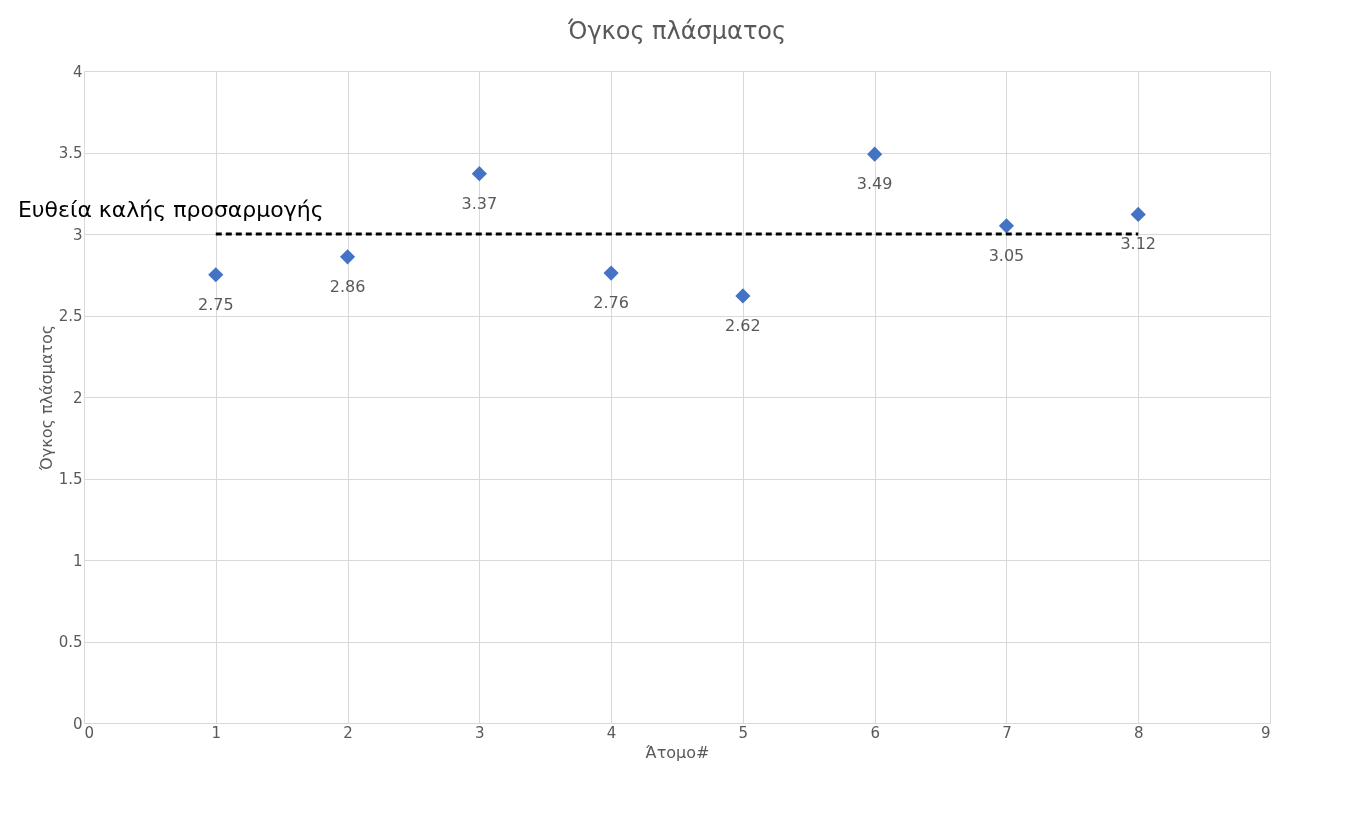  Describe the element at coordinates (743, 732) in the screenshot. I see `x-tick-label: 5` at that location.